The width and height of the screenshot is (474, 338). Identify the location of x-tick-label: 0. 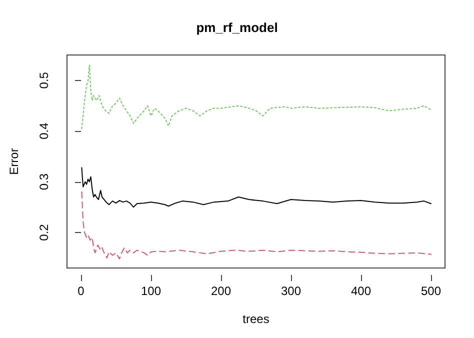
(81, 291).